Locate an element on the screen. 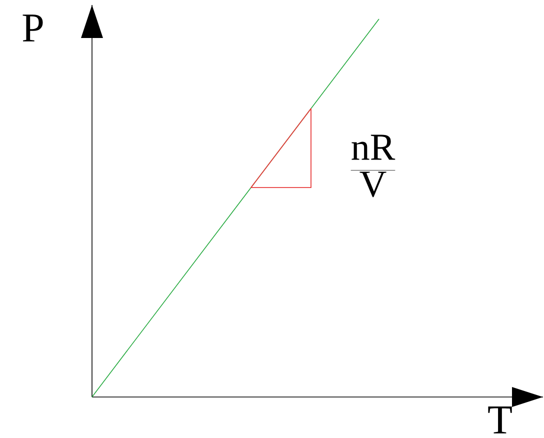 The width and height of the screenshot is (544, 438). x-axis-title: T is located at coordinates (500, 420).